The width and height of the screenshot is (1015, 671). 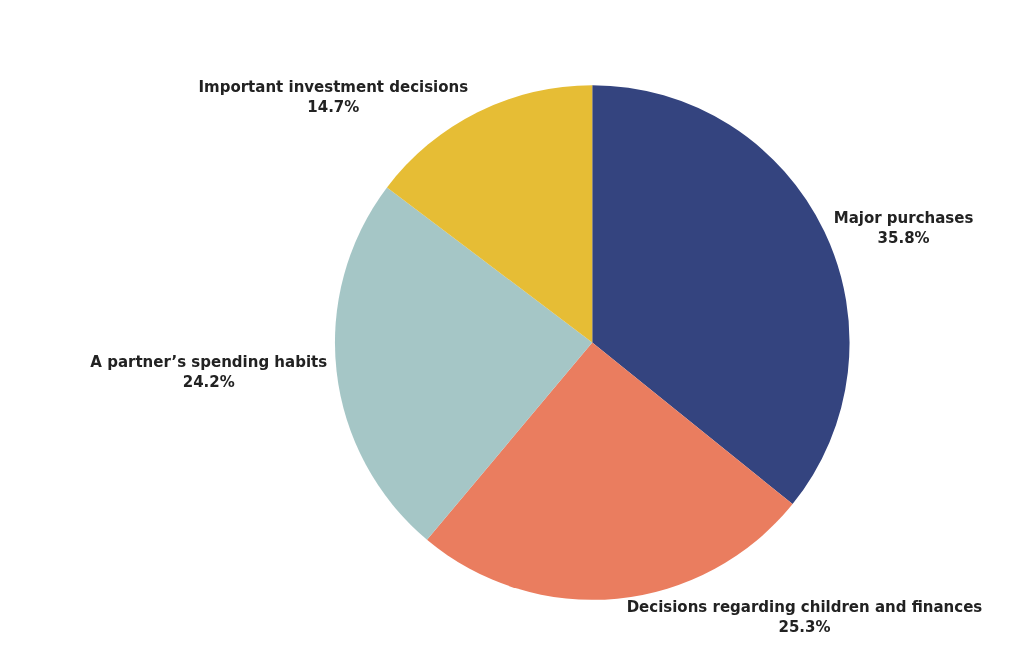 What do you see at coordinates (903, 218) in the screenshot?
I see `slice-label: Major purchases` at bounding box center [903, 218].